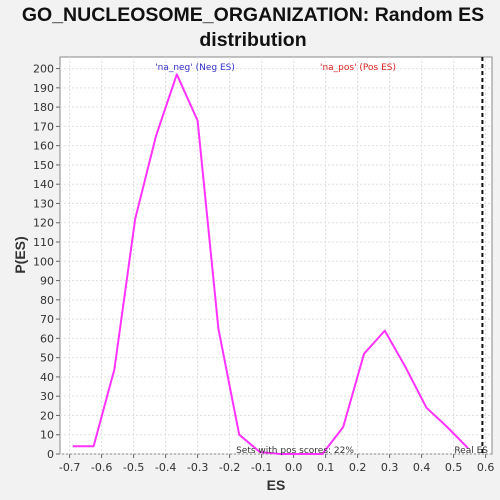  Describe the element at coordinates (47, 300) in the screenshot. I see `y-tick-label: 80` at that location.